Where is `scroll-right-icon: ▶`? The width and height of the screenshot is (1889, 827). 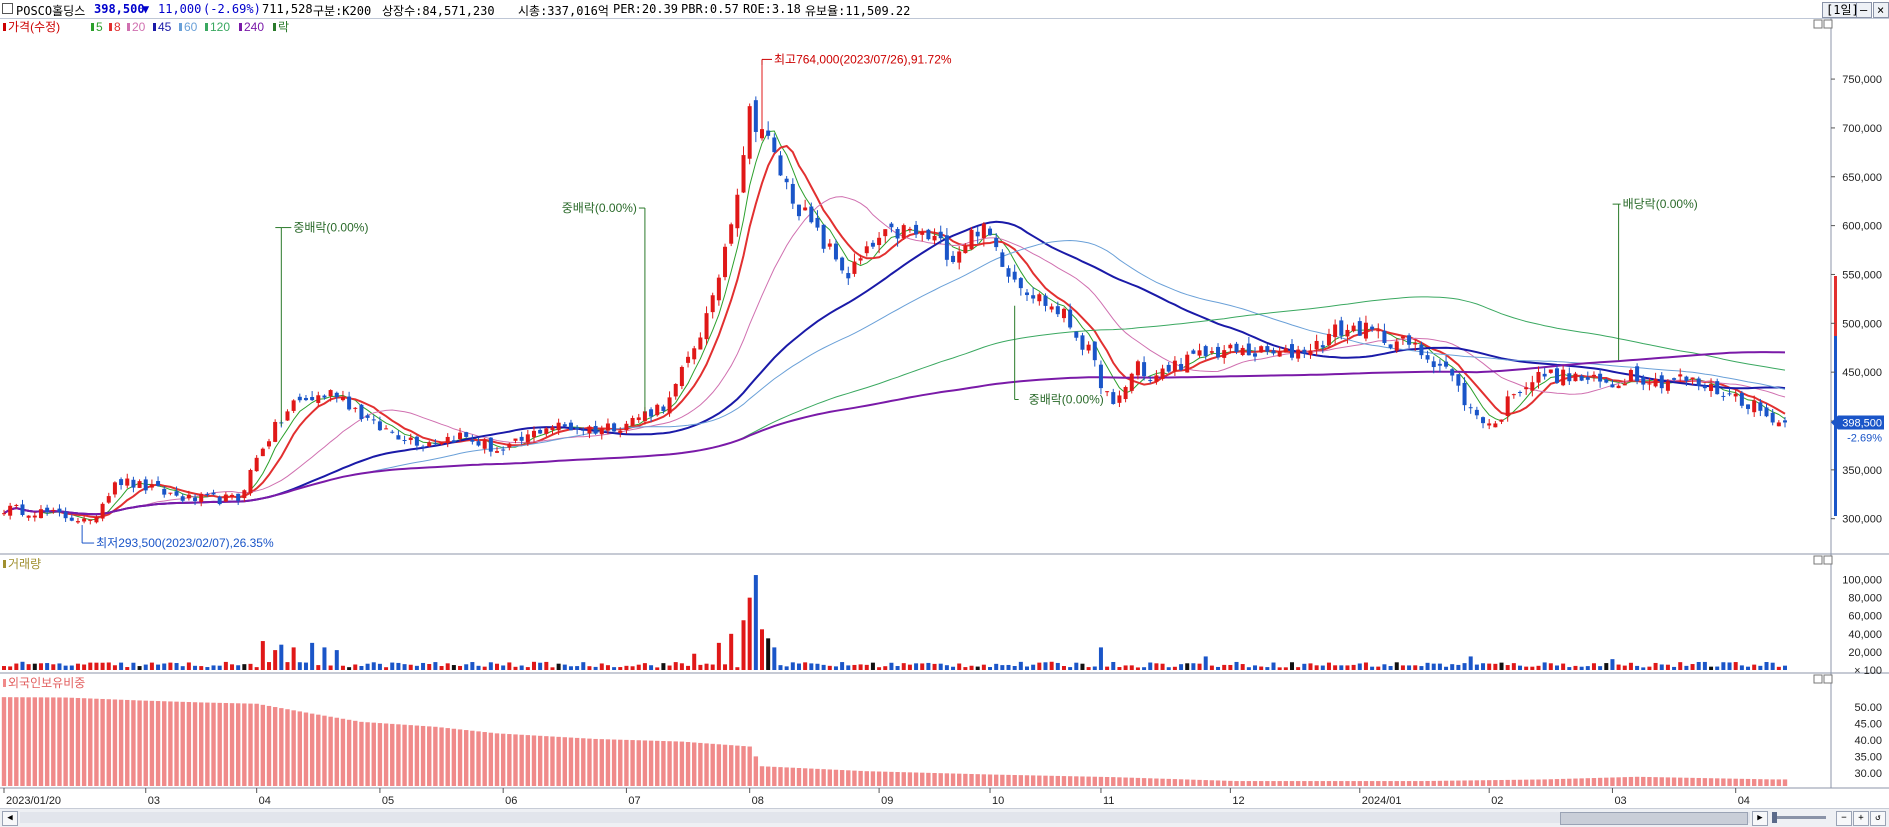 scroll-right-icon: ▶ is located at coordinates (1760, 818).